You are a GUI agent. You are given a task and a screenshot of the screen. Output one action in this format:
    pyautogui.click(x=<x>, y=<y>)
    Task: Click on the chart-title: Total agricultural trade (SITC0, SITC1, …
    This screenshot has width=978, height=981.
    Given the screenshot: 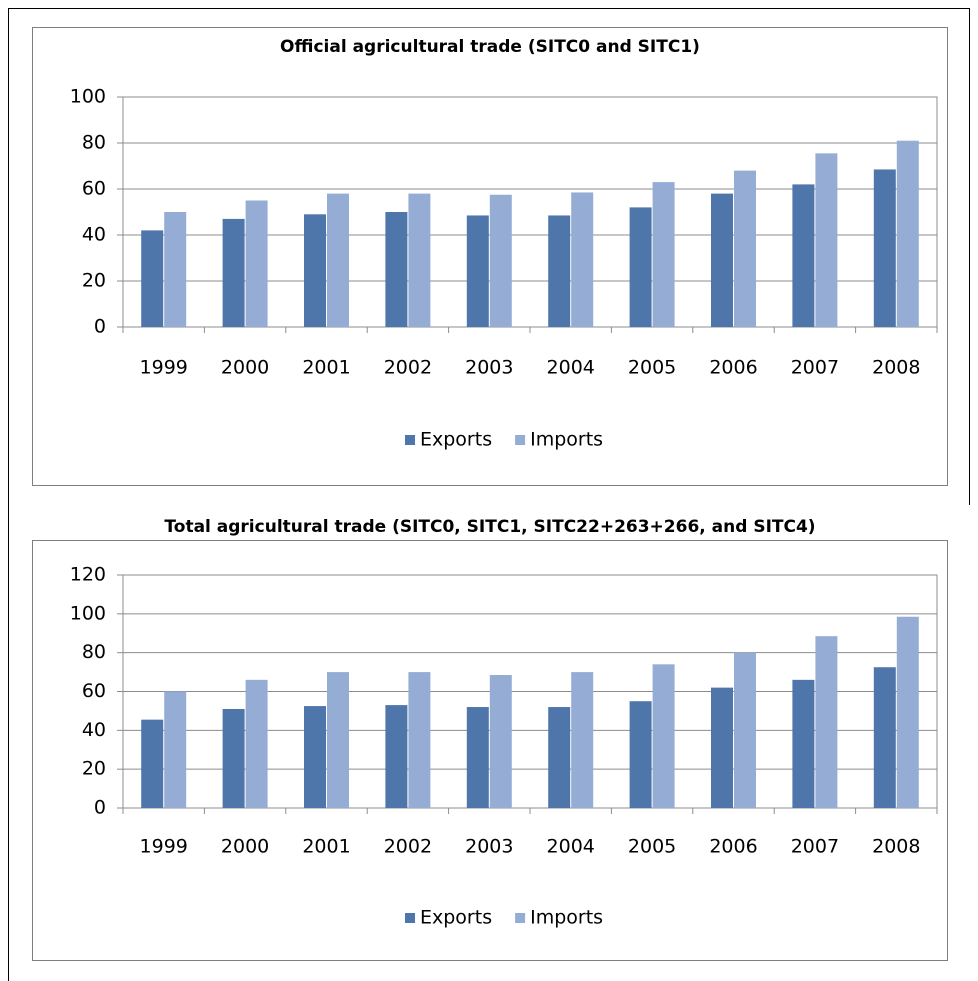 What is the action you would take?
    pyautogui.click(x=489, y=527)
    